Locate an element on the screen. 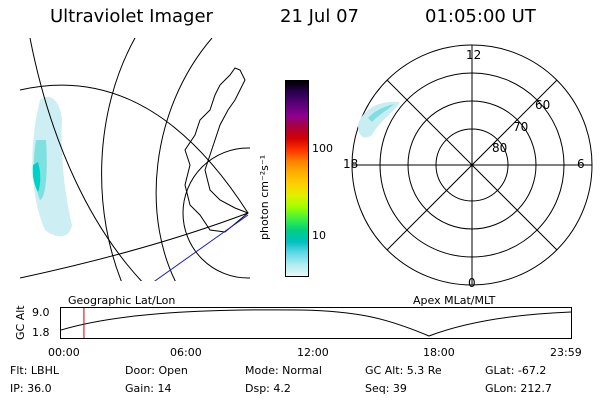  xtick-0600: 06:00 is located at coordinates (186, 352).